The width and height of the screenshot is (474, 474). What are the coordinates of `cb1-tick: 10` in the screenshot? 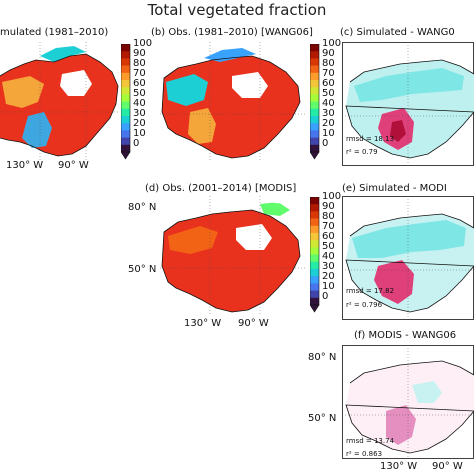 It's located at (139, 133).